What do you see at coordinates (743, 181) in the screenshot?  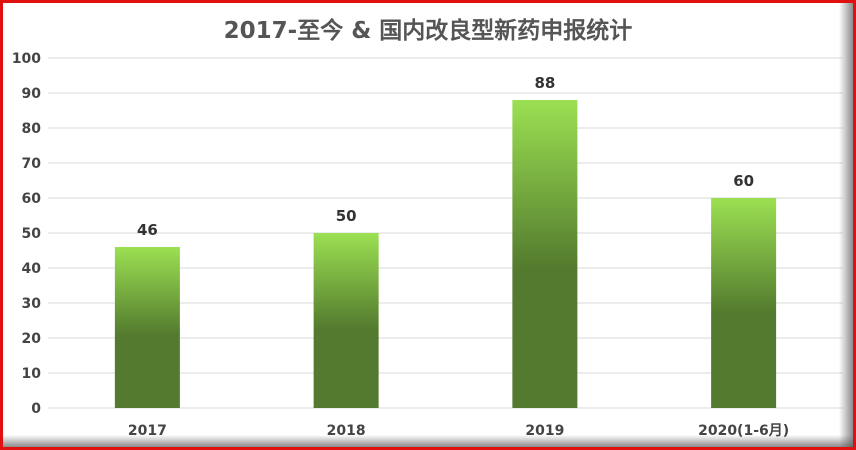 I see `data-label: 60` at bounding box center [743, 181].